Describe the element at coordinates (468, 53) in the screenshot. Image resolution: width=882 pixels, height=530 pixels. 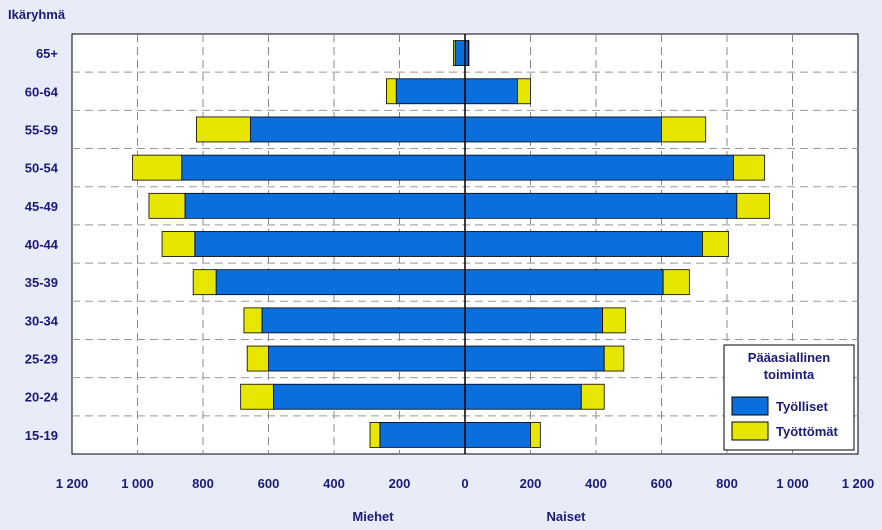
I see `bar-right-unemployed-65+` at that location.